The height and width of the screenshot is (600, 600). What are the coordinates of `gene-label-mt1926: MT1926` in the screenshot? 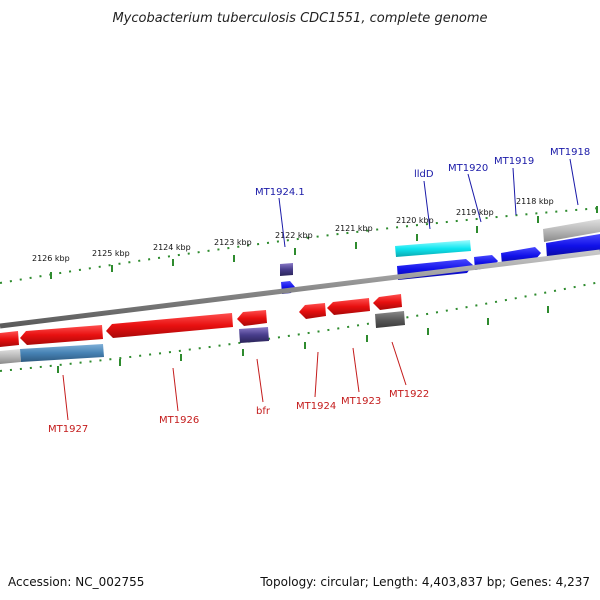 It's located at (179, 420).